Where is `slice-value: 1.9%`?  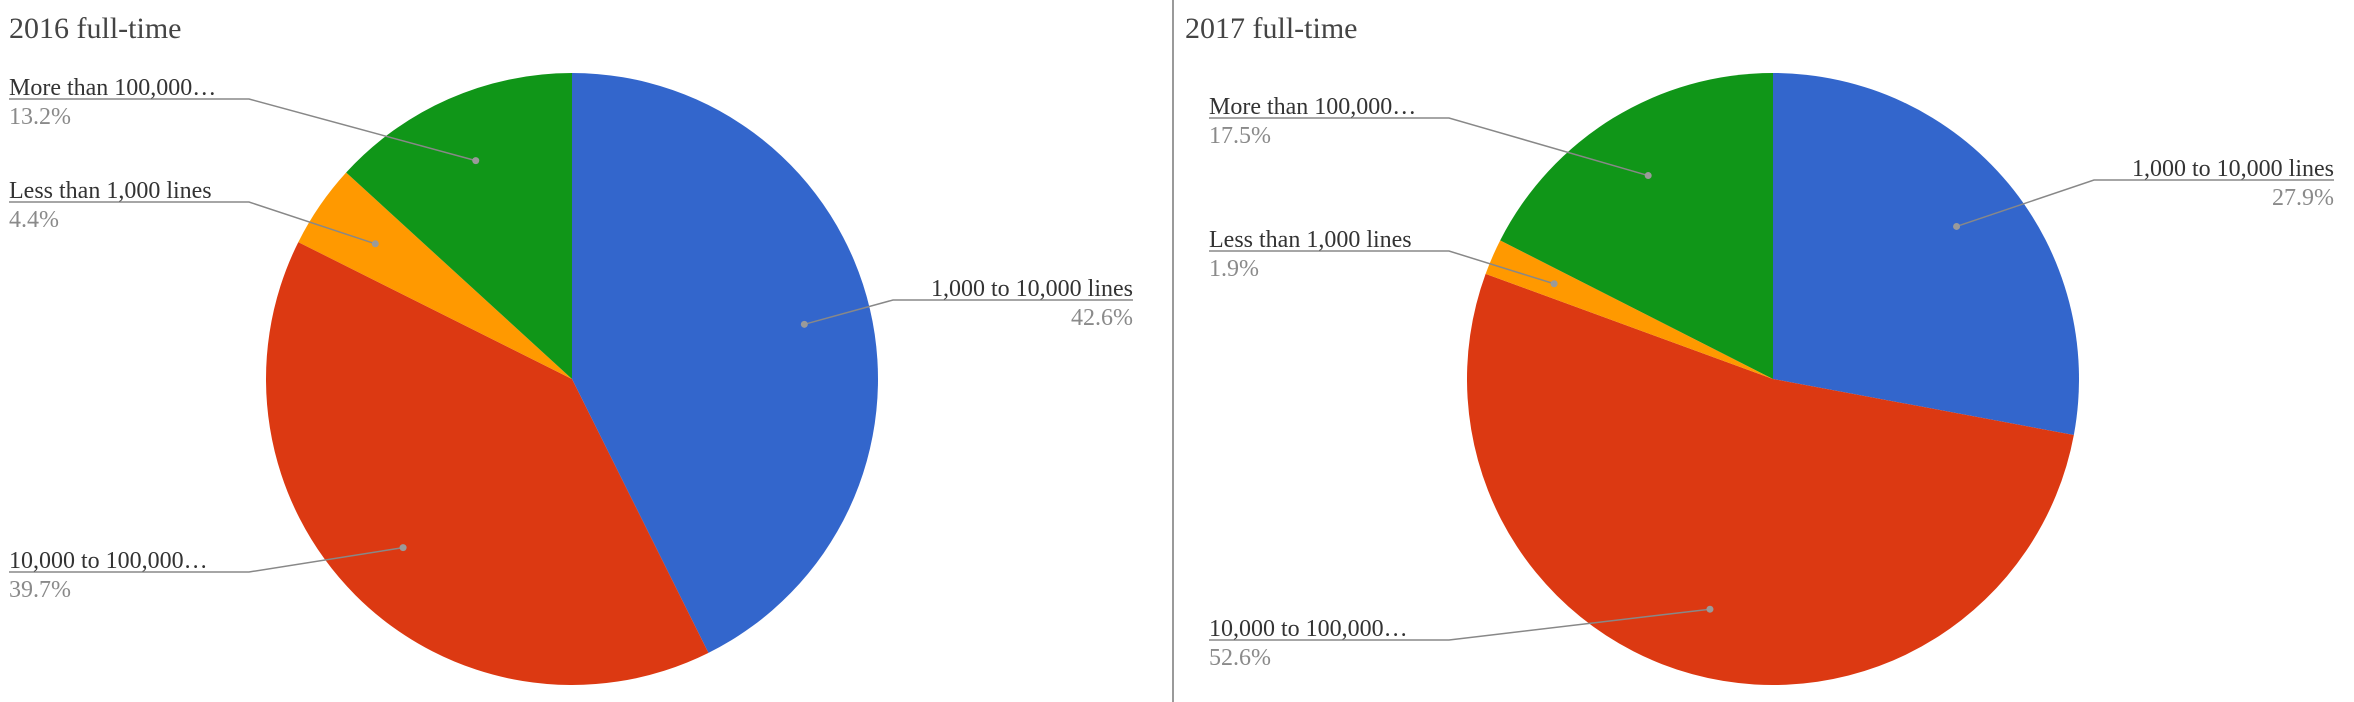 slice-value: 1.9% is located at coordinates (1234, 269).